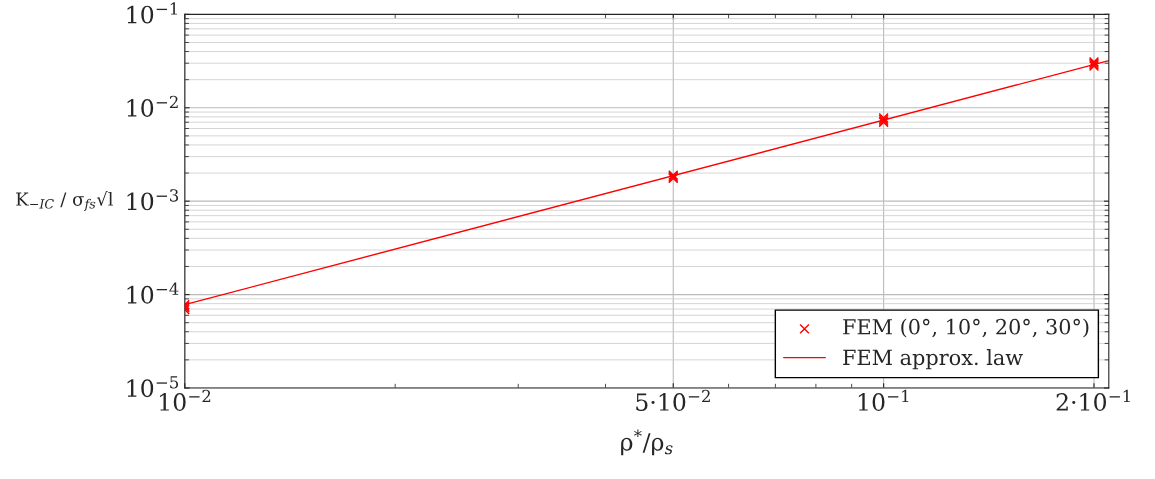 Image resolution: width=1155 pixels, height=479 pixels. I want to click on legend-label: FEM approx. law, so click(933, 359).